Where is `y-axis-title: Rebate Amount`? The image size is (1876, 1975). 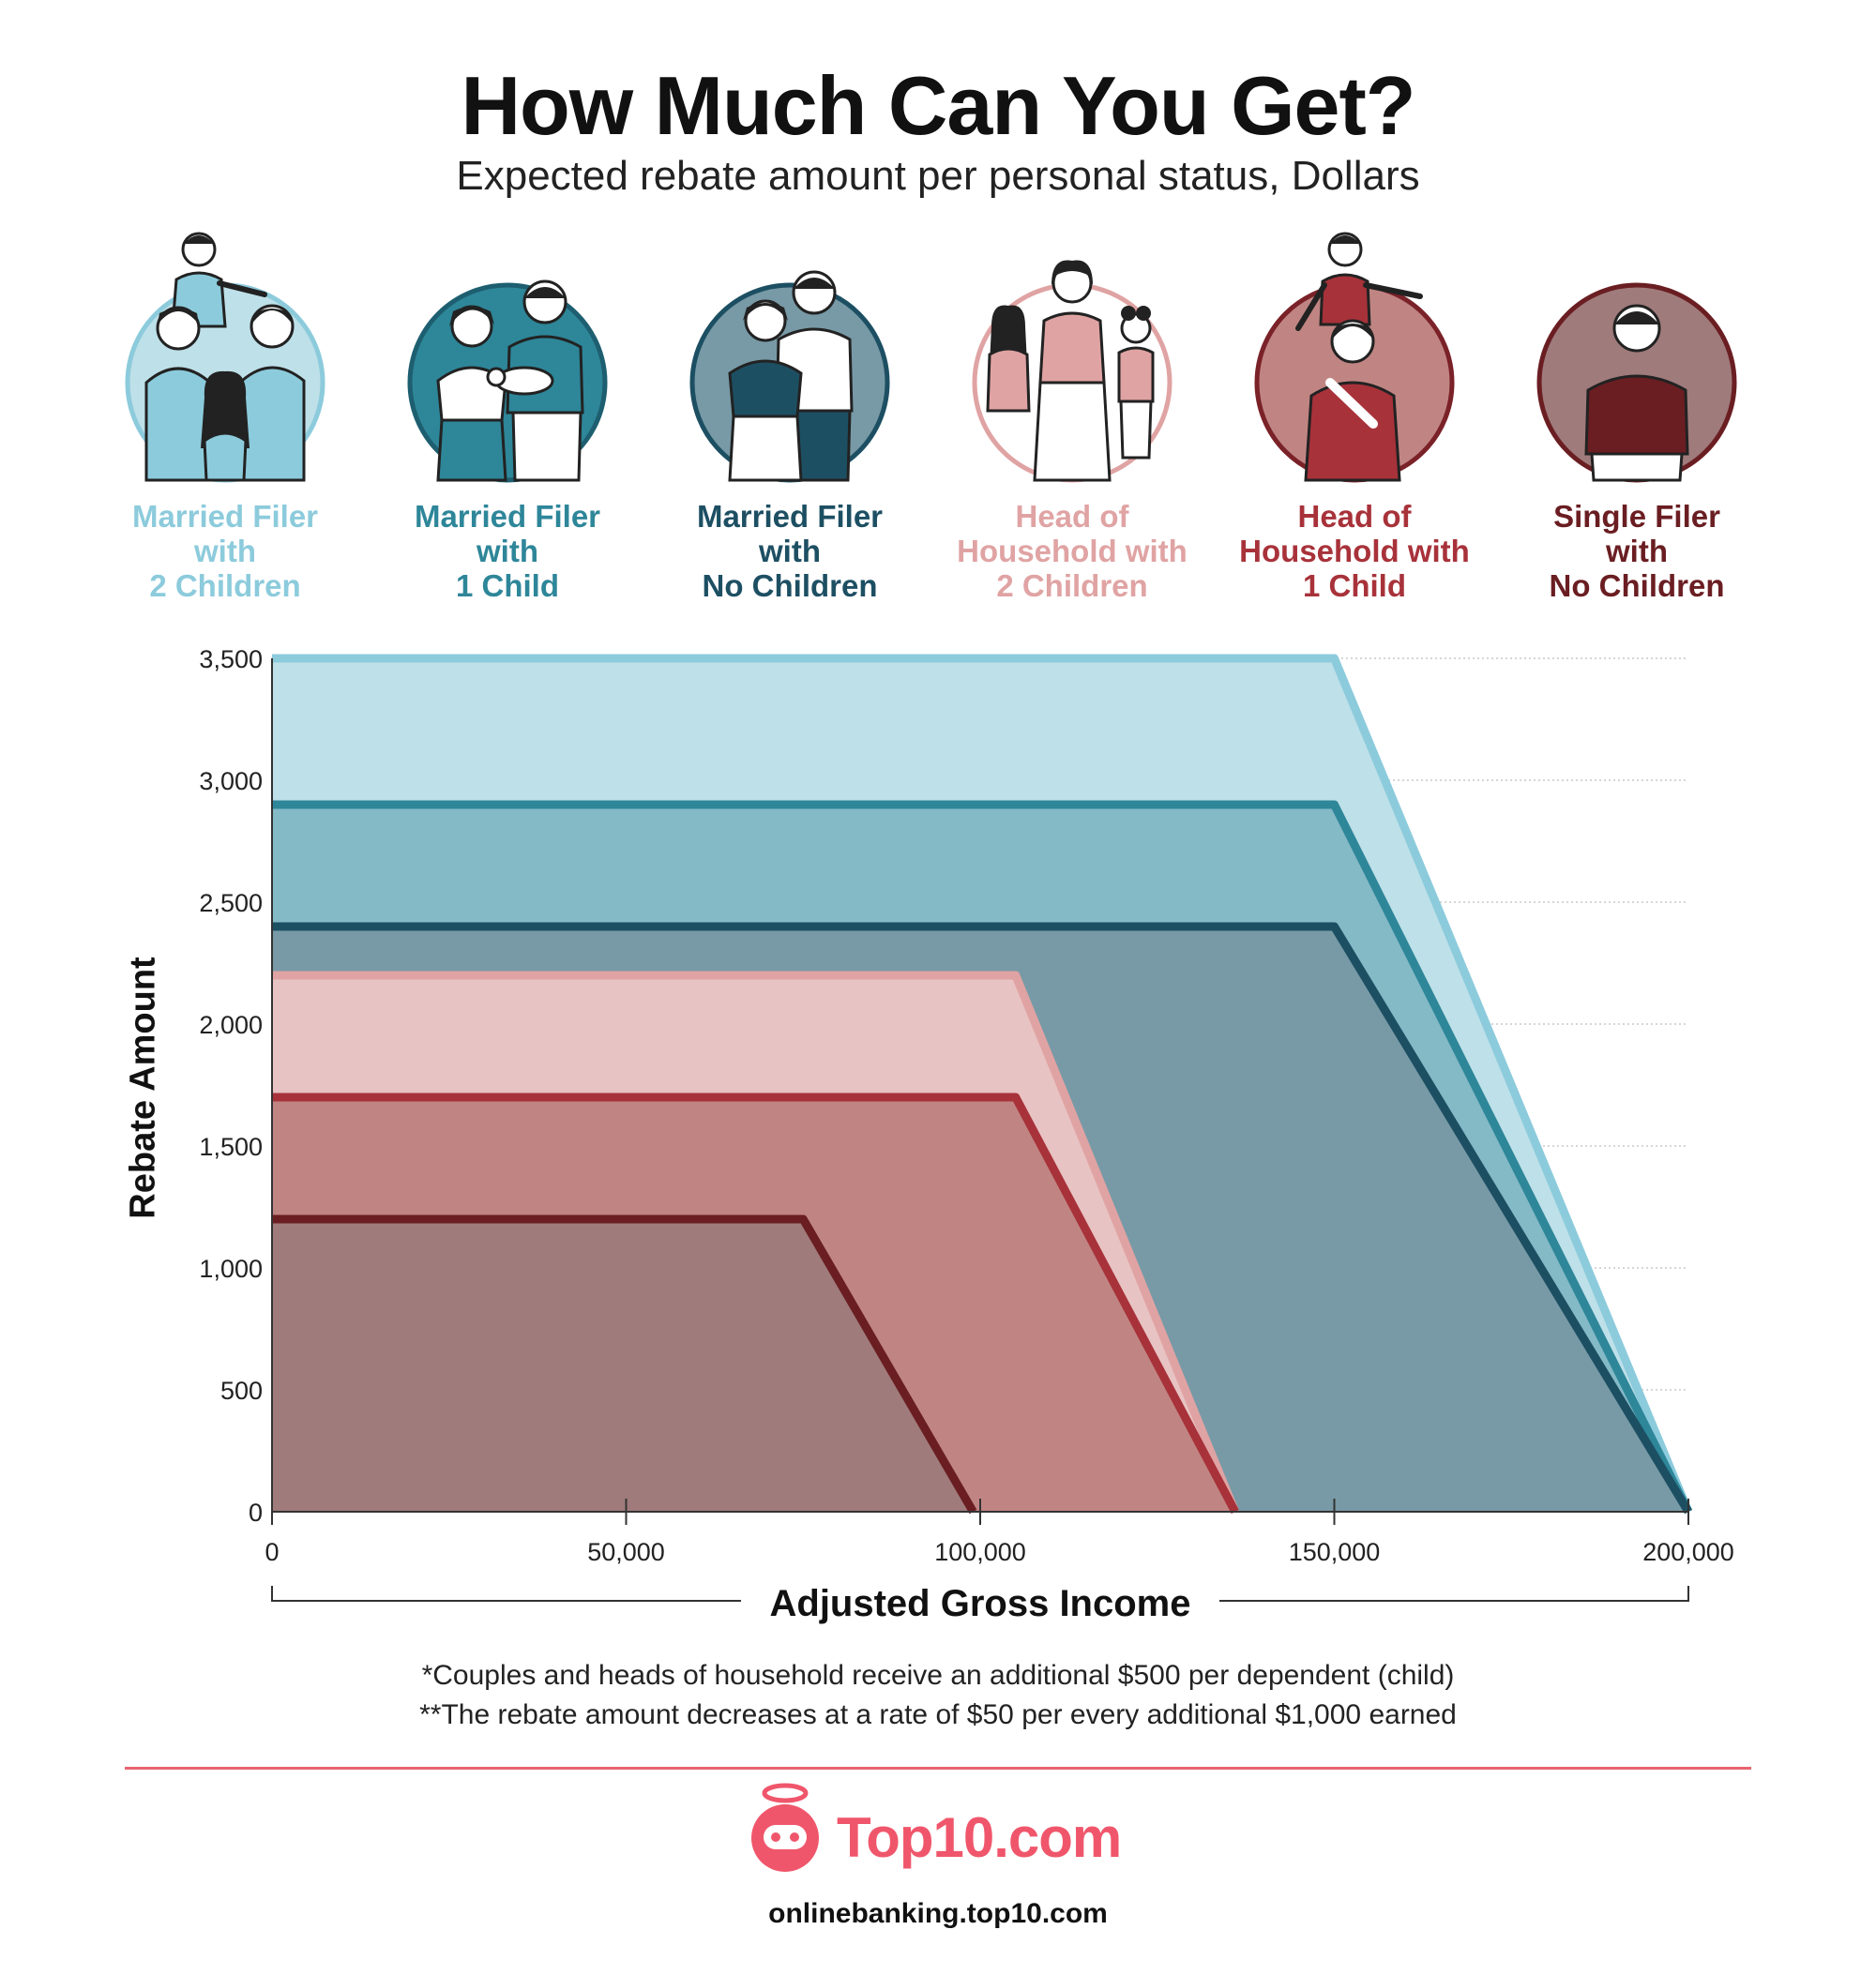 y-axis-title: Rebate Amount is located at coordinates (143, 1088).